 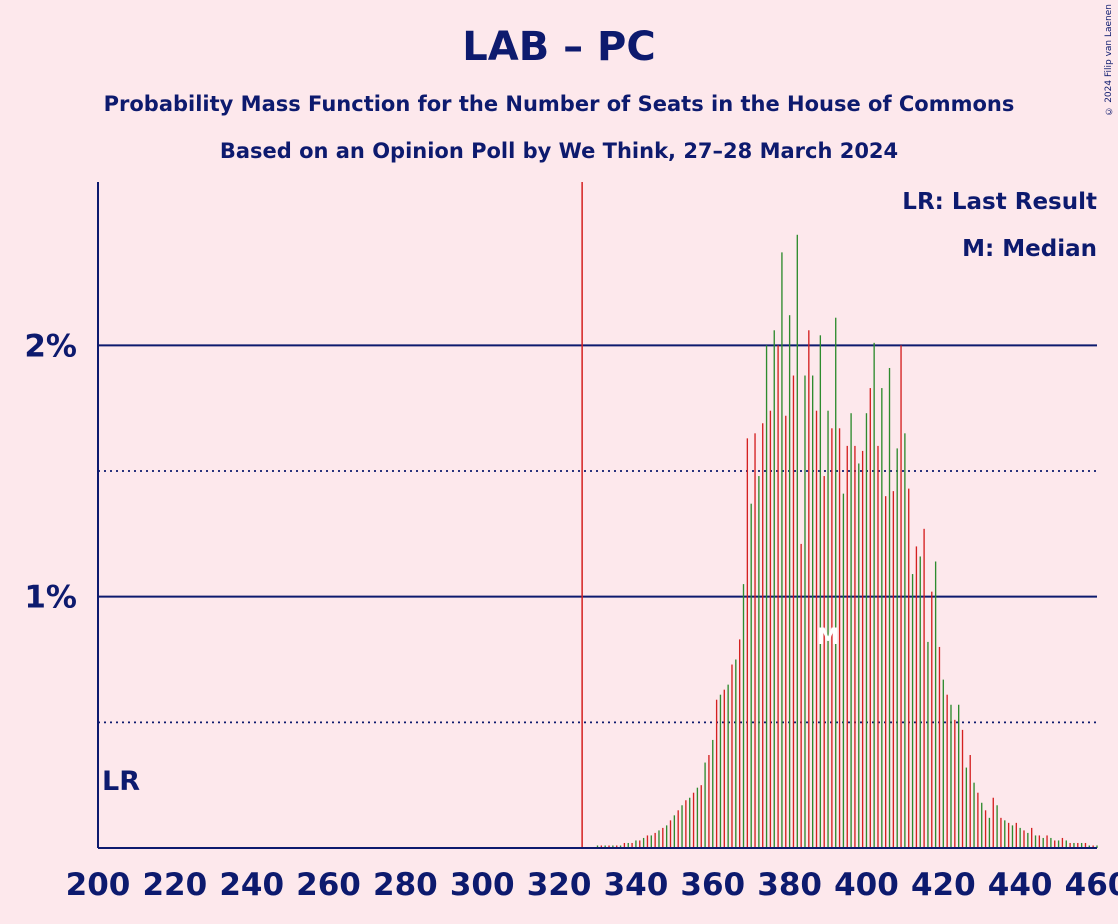 I want to click on legend-item: M: Median, so click(x=1029, y=249).